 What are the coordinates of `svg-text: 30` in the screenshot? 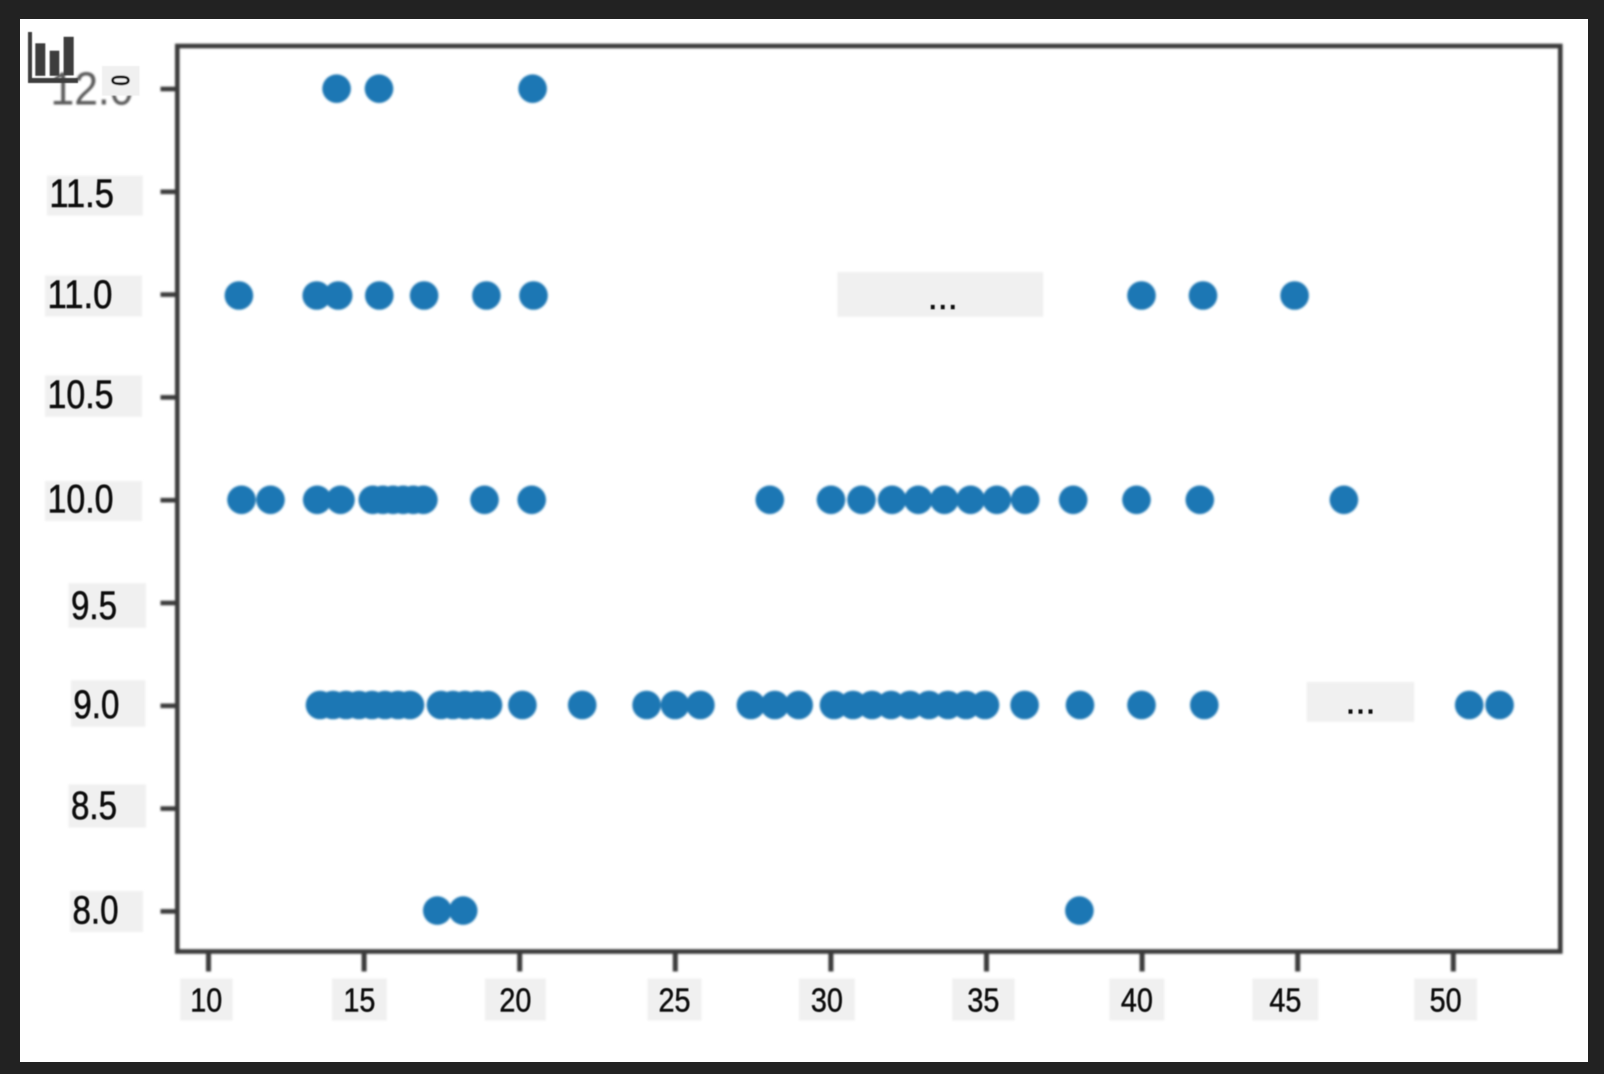 It's located at (827, 1000).